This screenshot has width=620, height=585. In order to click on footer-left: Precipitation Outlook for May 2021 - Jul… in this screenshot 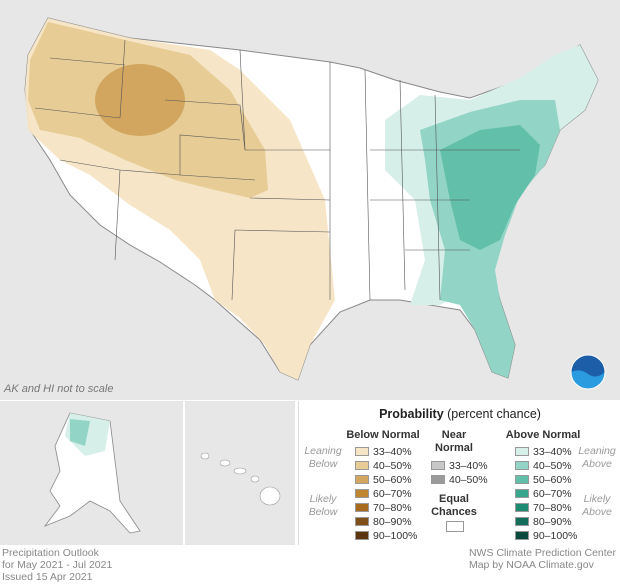, I will do `click(57, 565)`.